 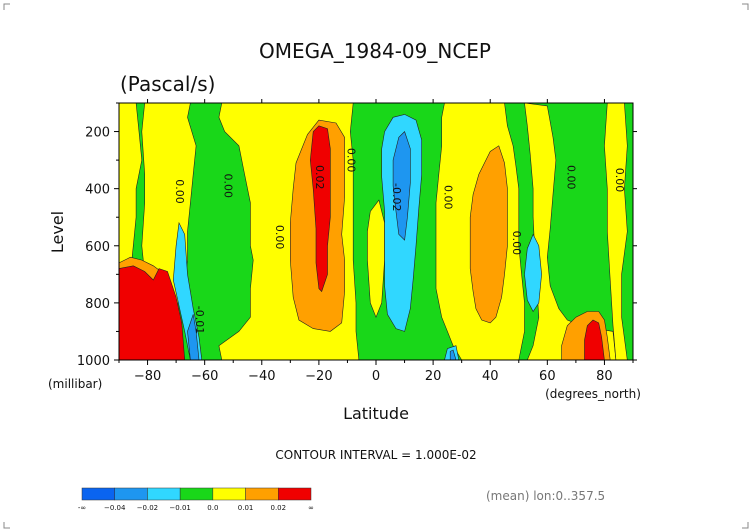 What do you see at coordinates (147, 376) in the screenshot?
I see `x-tick-label: −80` at bounding box center [147, 376].